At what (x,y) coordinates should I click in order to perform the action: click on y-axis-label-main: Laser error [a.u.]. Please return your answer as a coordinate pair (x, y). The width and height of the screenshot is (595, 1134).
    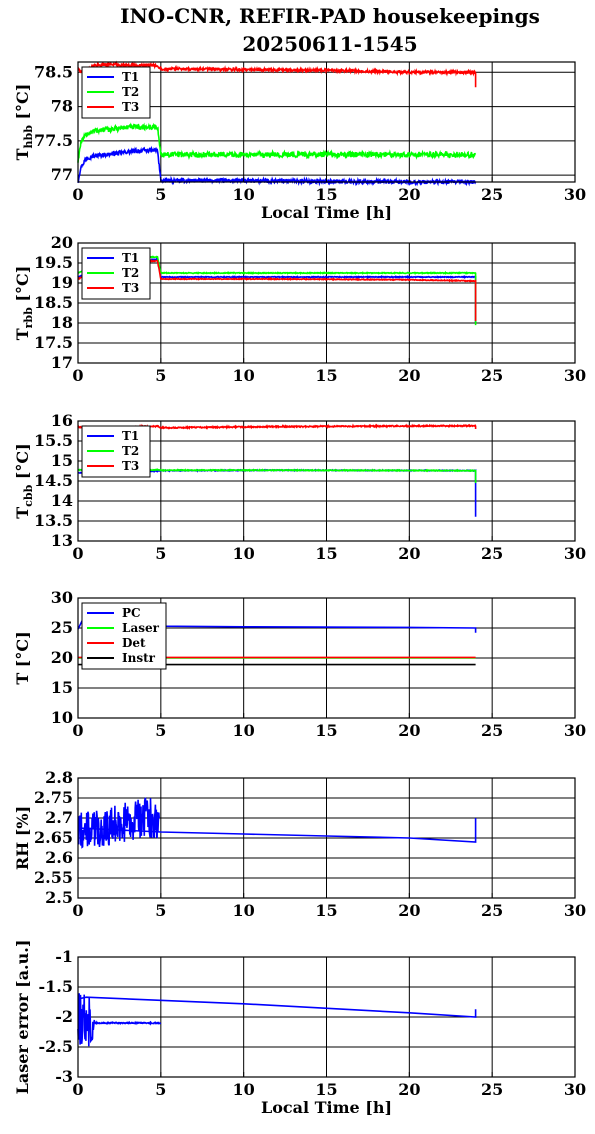
    Looking at the image, I should click on (22, 1017).